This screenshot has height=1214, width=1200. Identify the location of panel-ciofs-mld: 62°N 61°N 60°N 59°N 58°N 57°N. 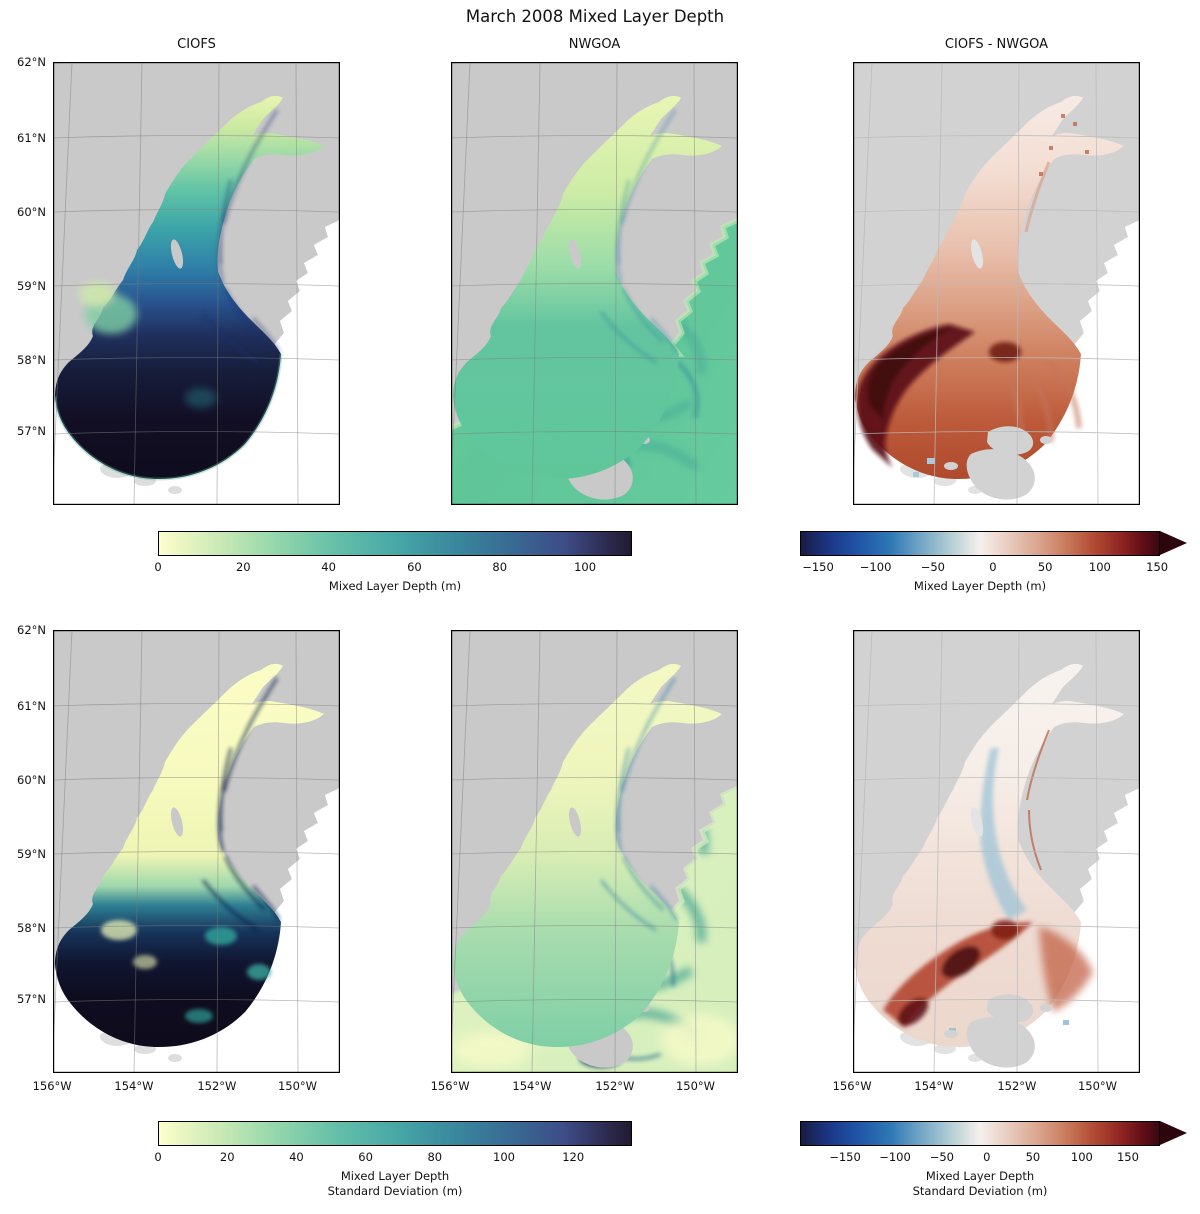
(178, 280).